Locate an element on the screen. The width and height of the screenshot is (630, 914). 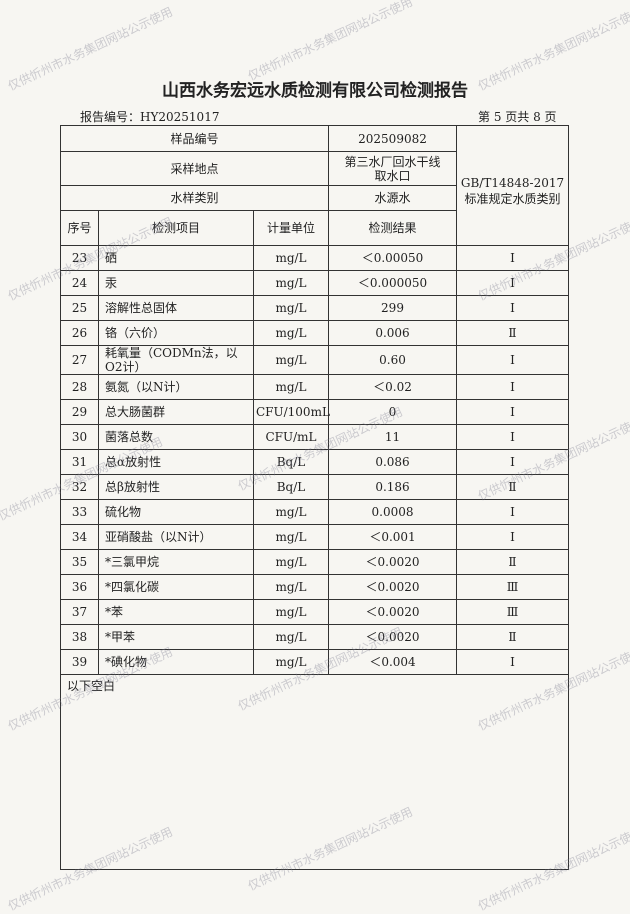
result: 0.60 is located at coordinates (392, 360).